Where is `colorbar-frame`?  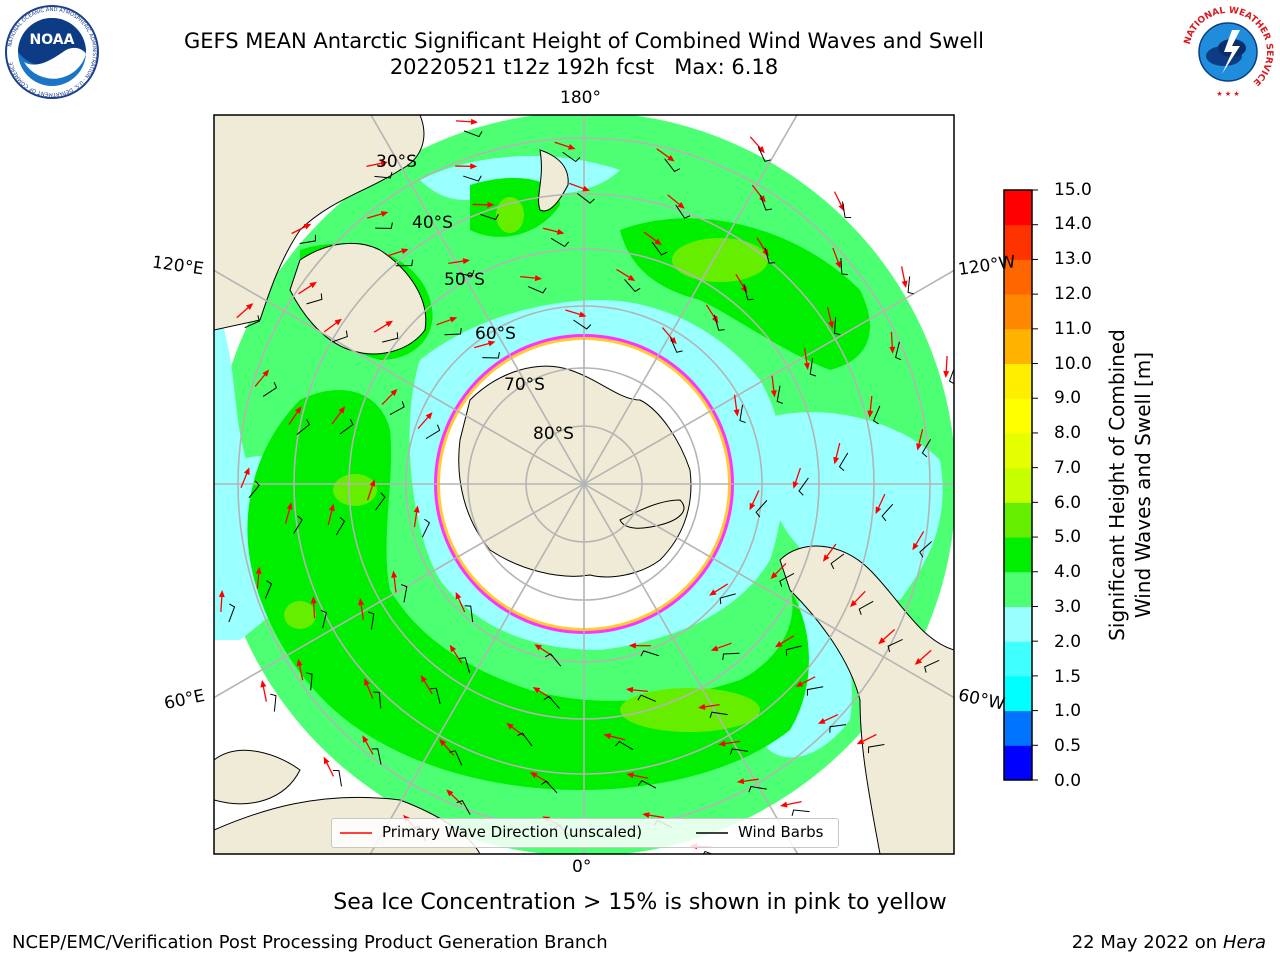 colorbar-frame is located at coordinates (1018, 485).